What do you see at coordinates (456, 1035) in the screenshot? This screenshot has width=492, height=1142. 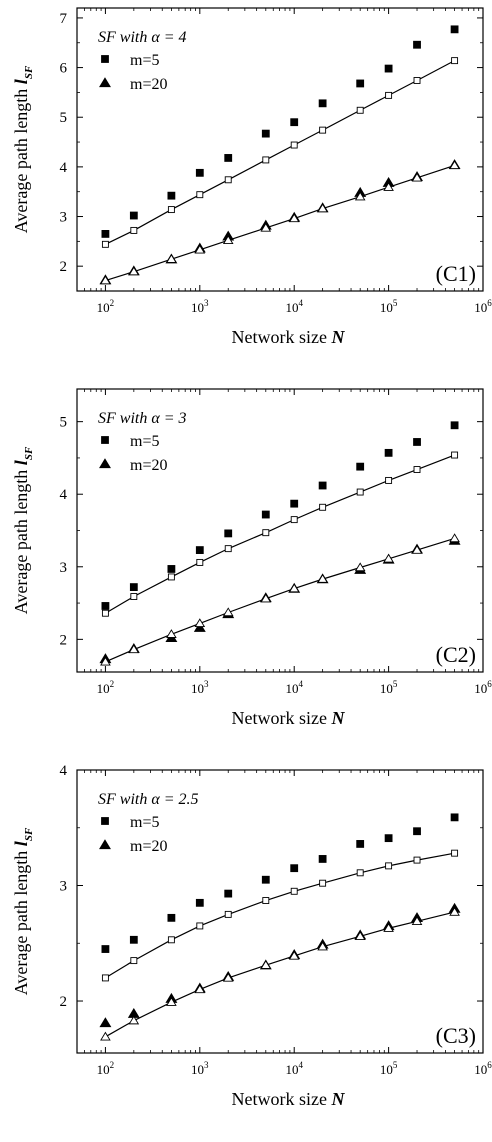 I see `panel-label: (C3)` at bounding box center [456, 1035].